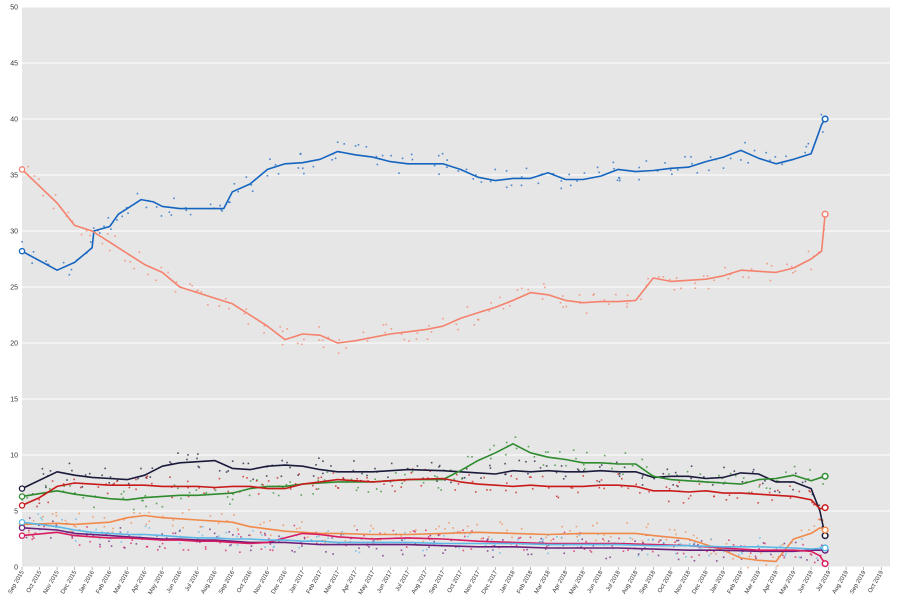 The image size is (900, 600). Describe the element at coordinates (175, 581) in the screenshot. I see `x-tick-label: Jun 2016` at that location.